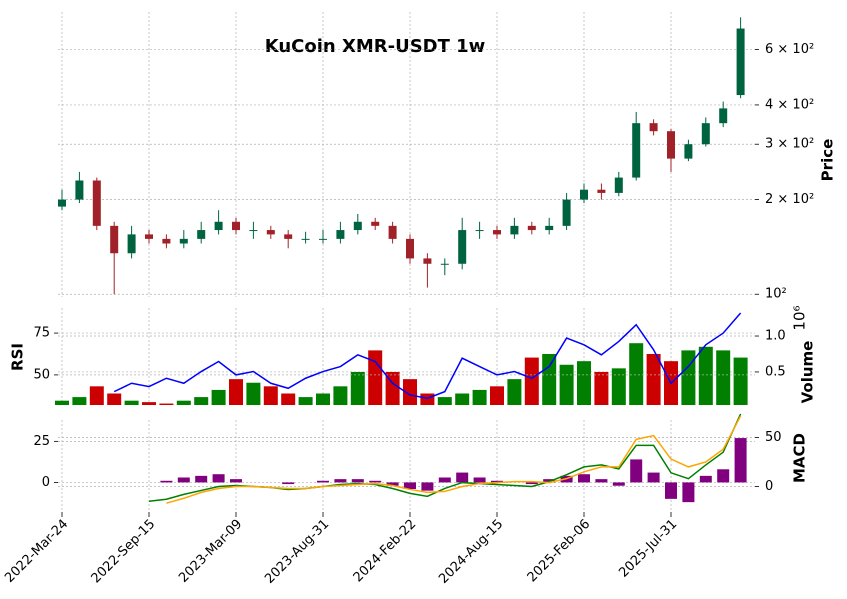  I want to click on axis-label: Volume, so click(808, 372).